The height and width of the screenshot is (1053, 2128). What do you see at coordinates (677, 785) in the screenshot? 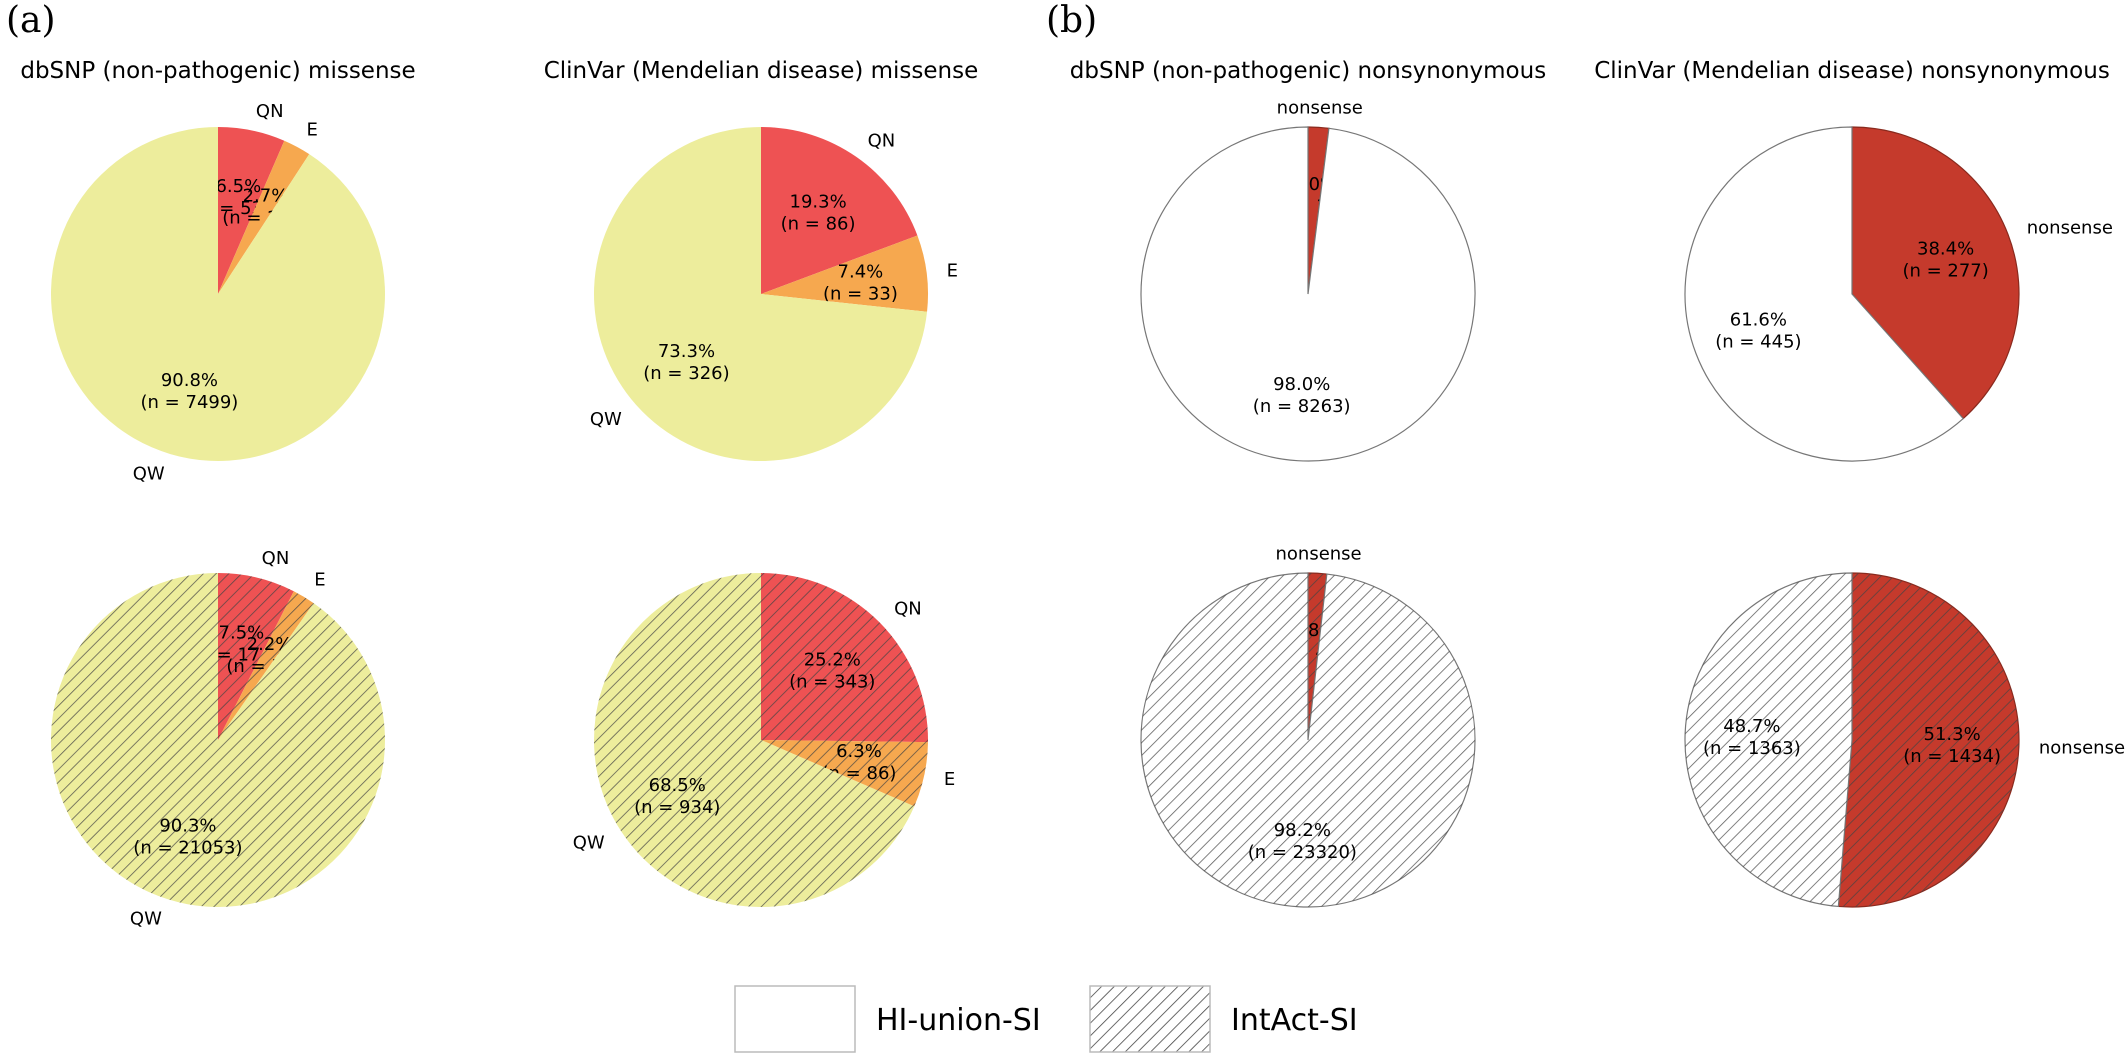
I see `slice-percent-label: 68.5%` at bounding box center [677, 785].